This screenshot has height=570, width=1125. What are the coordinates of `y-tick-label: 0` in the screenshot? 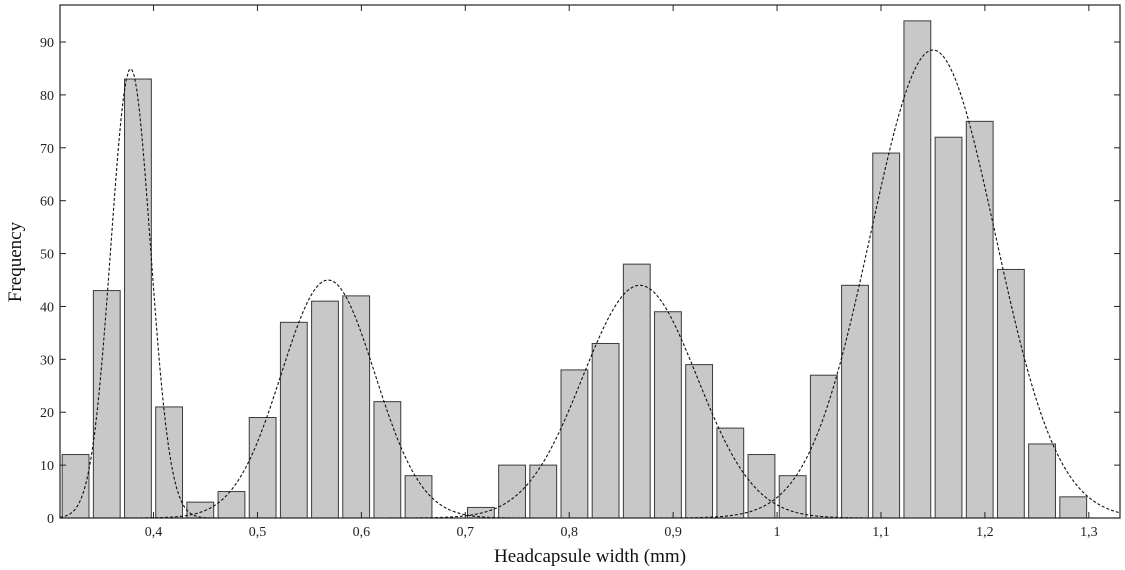 It's located at (50, 519).